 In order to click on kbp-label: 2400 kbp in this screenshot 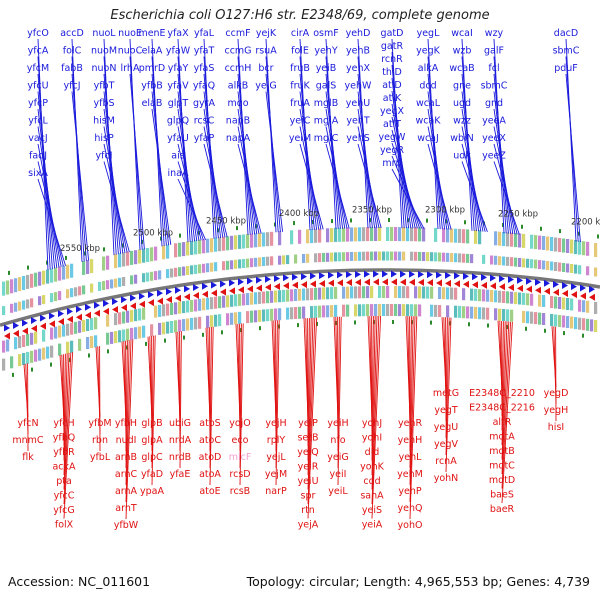, I will do `click(299, 214)`.